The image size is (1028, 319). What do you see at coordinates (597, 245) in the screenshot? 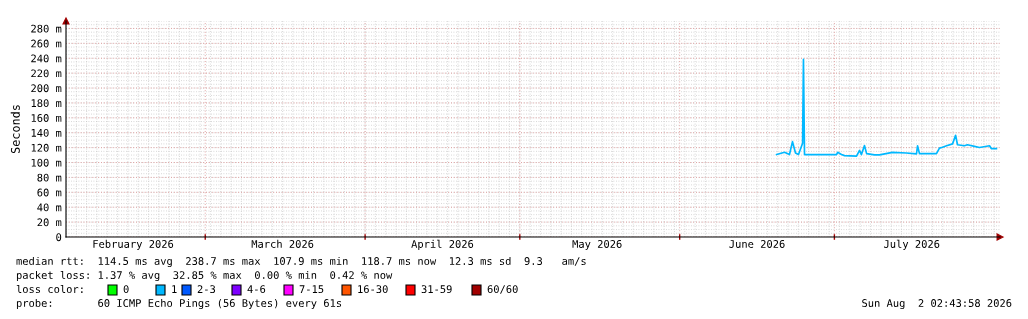
I see `x-tick-label: May 2026` at bounding box center [597, 245].